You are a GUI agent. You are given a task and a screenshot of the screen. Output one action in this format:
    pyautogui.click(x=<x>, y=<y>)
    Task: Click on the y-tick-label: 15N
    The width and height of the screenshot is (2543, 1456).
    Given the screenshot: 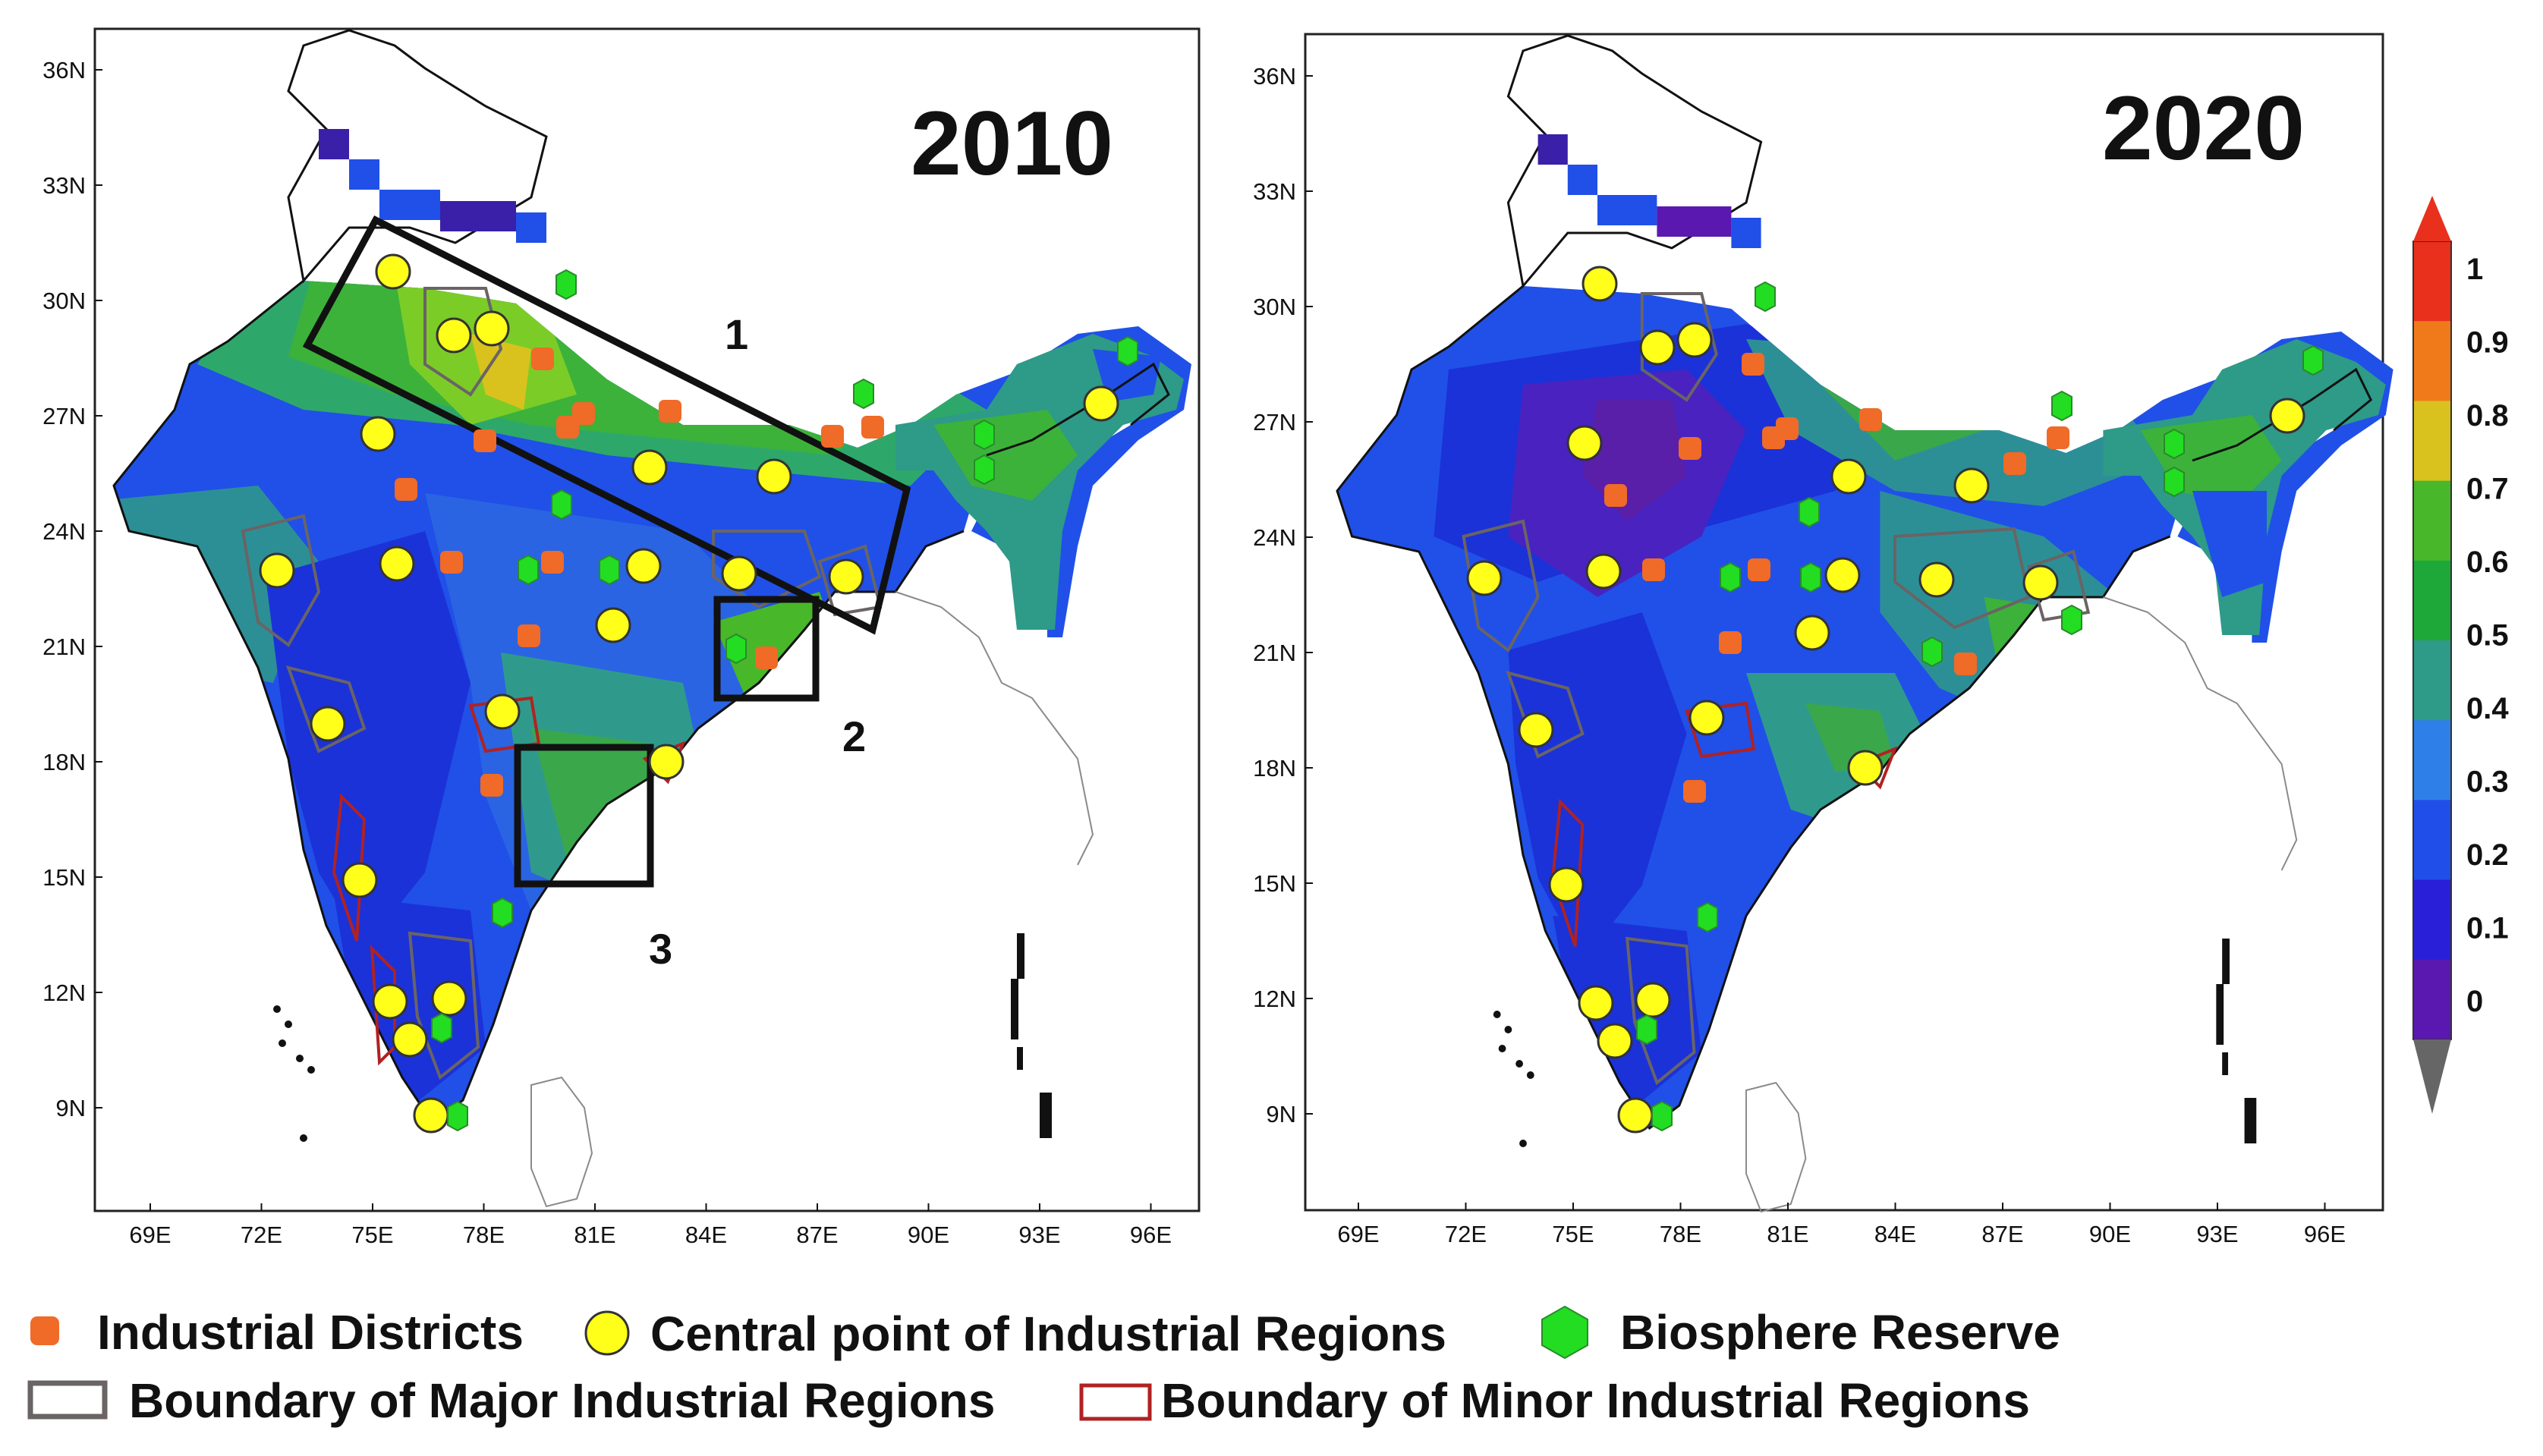 What is the action you would take?
    pyautogui.click(x=64, y=877)
    